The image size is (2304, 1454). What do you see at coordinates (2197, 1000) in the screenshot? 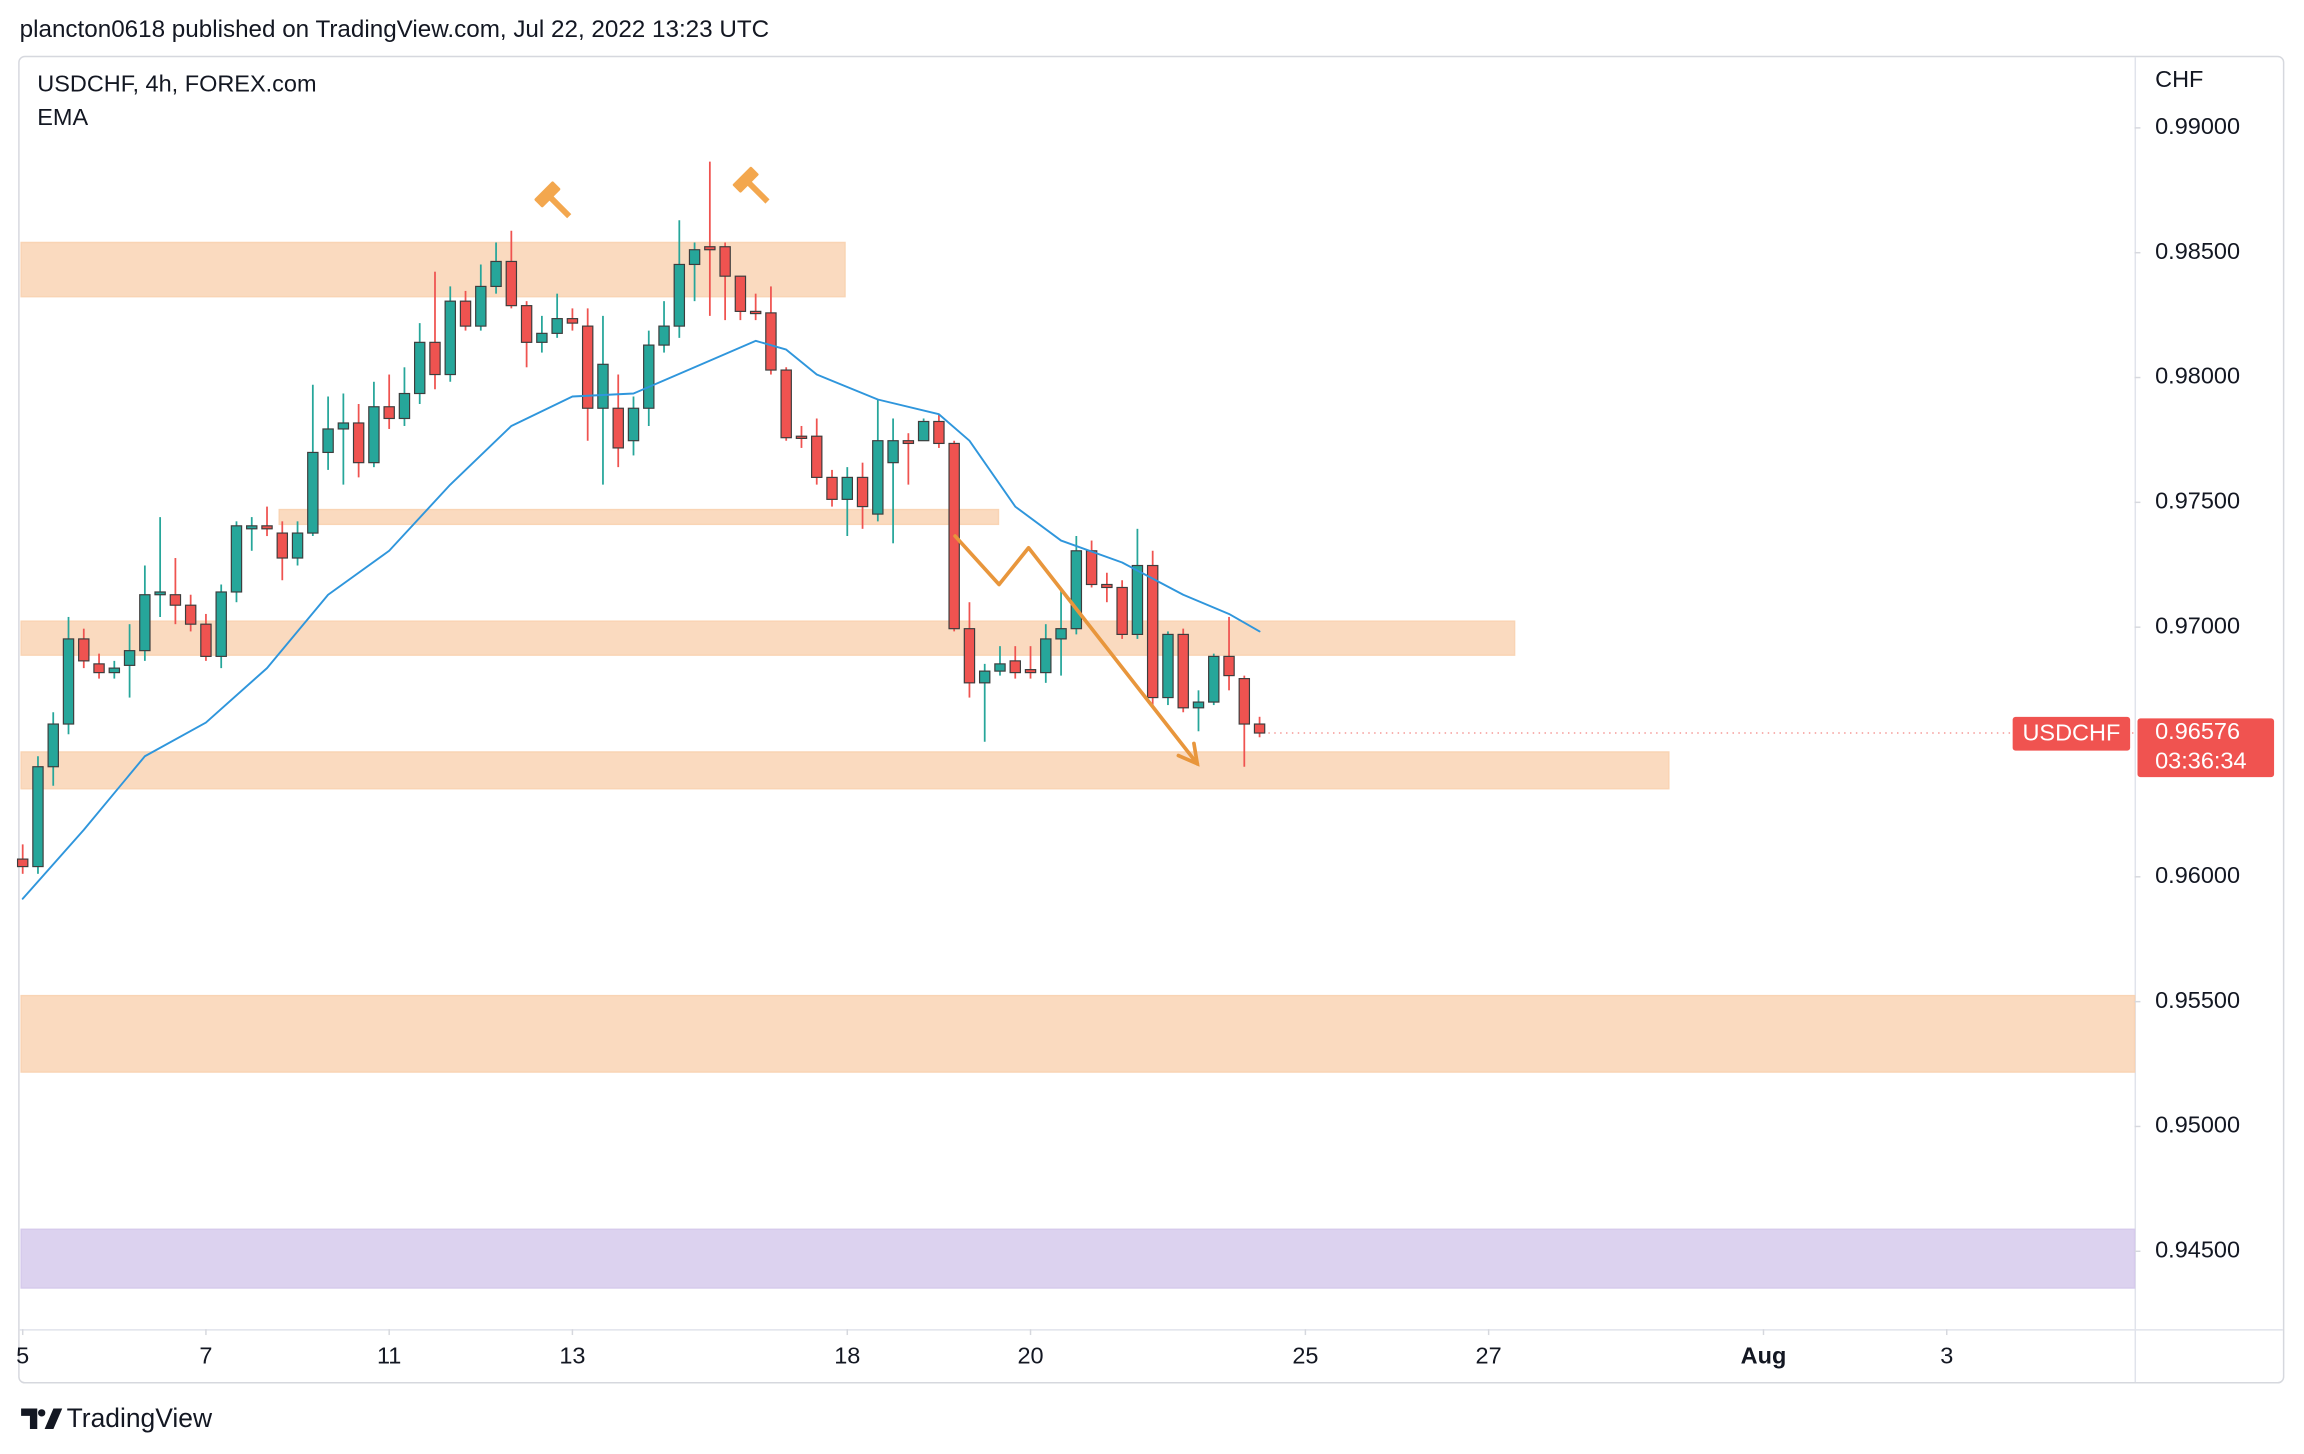
I see `y-tick-label: 0.95500` at bounding box center [2197, 1000].